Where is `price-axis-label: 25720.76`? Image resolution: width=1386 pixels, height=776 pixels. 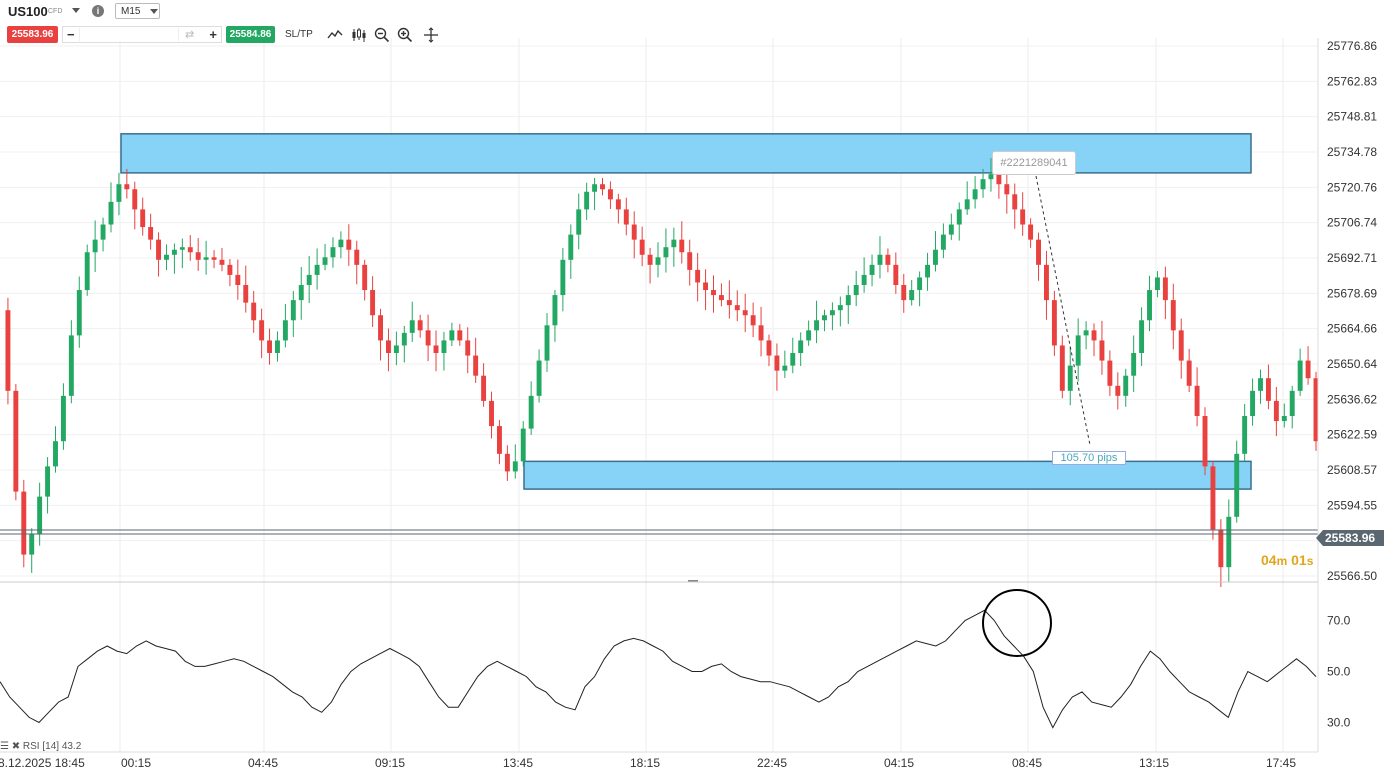
price-axis-label: 25720.76 is located at coordinates (1352, 187).